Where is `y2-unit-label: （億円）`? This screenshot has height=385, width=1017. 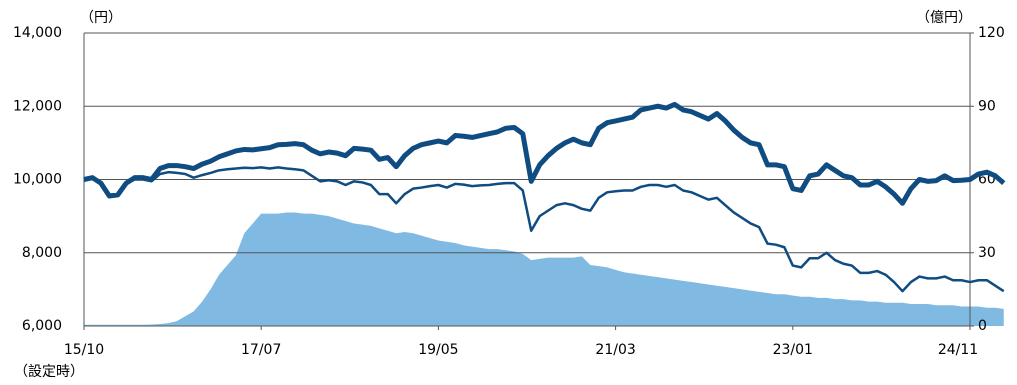
y2-unit-label: （億円） is located at coordinates (944, 18).